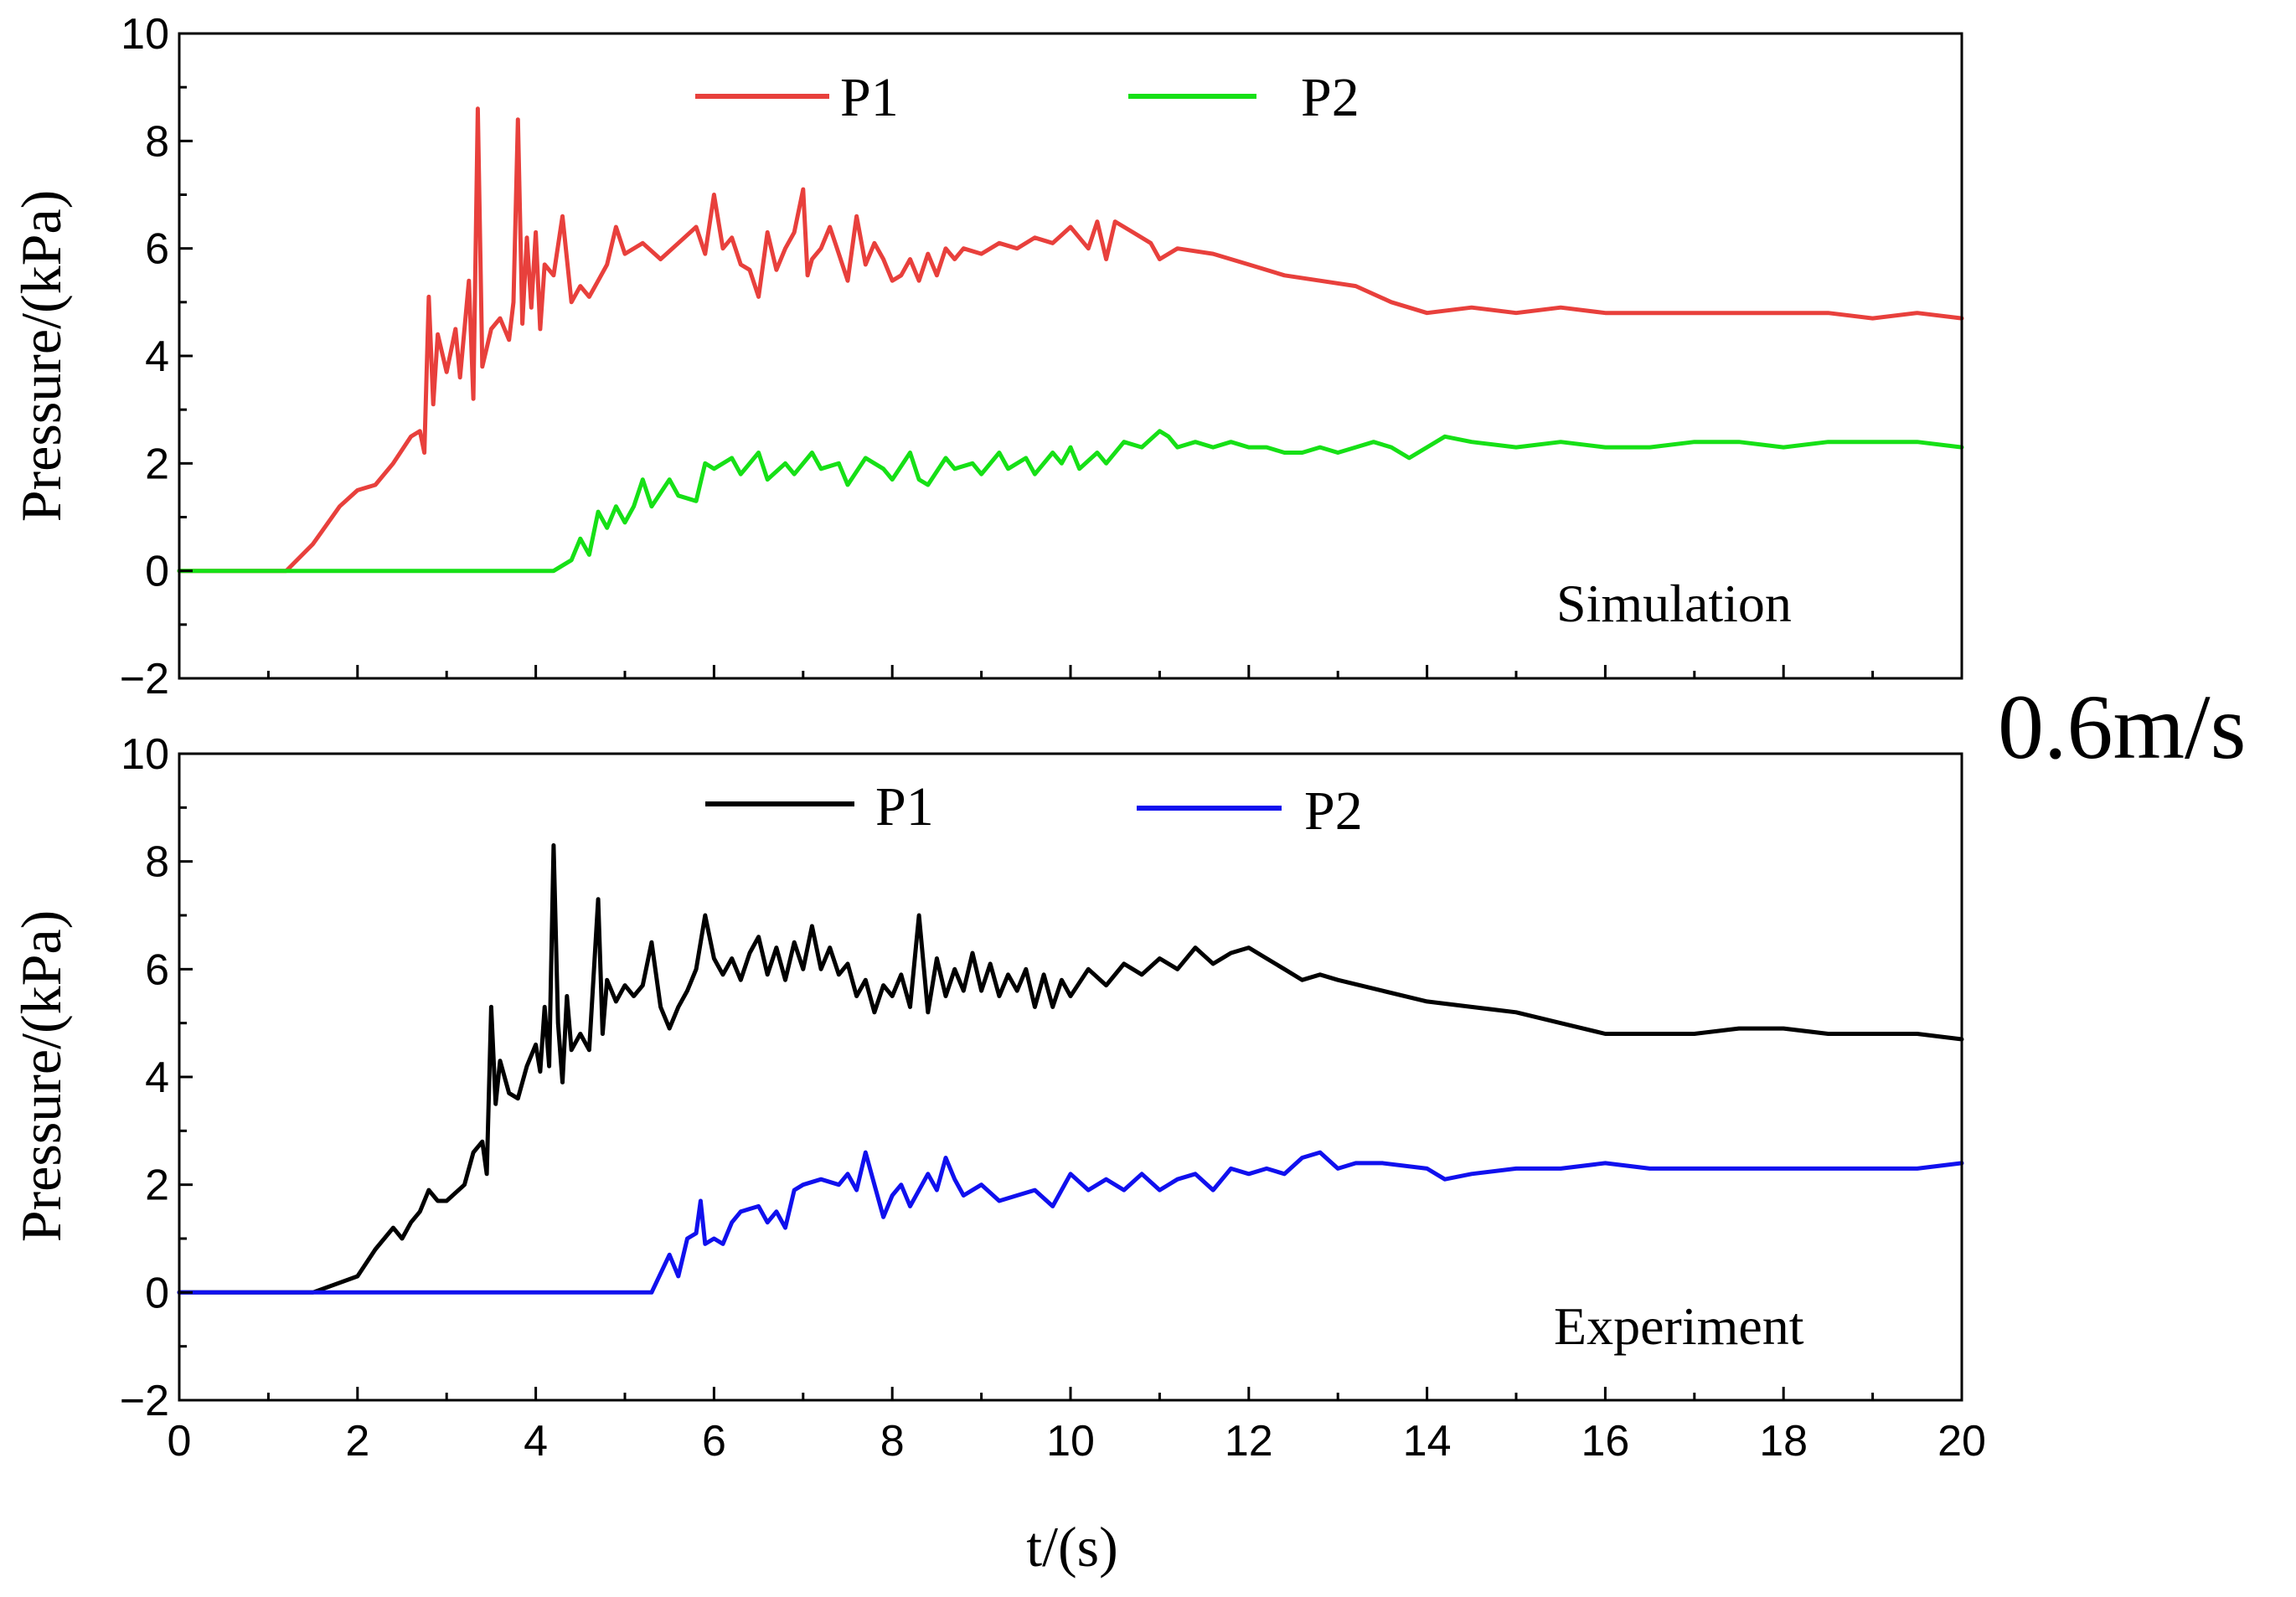 The height and width of the screenshot is (1597, 2296). I want to click on experiment-y-axis-title: Pressure/(kPa), so click(41, 1077).